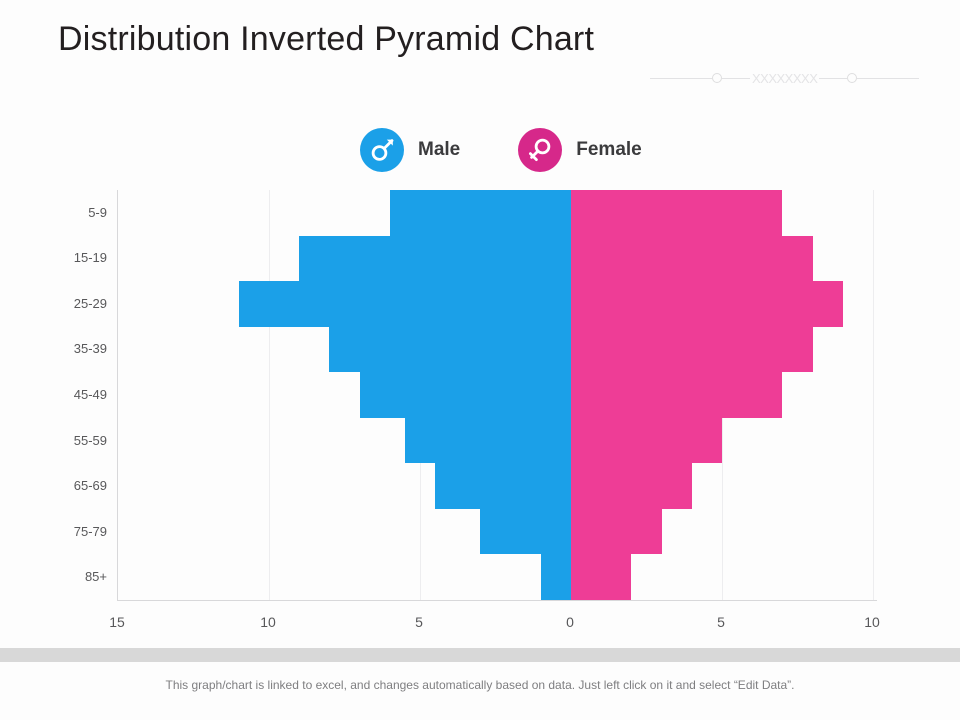  Describe the element at coordinates (480, 626) in the screenshot. I see `x-axis-labels: 15 10 5 0 5 10` at that location.